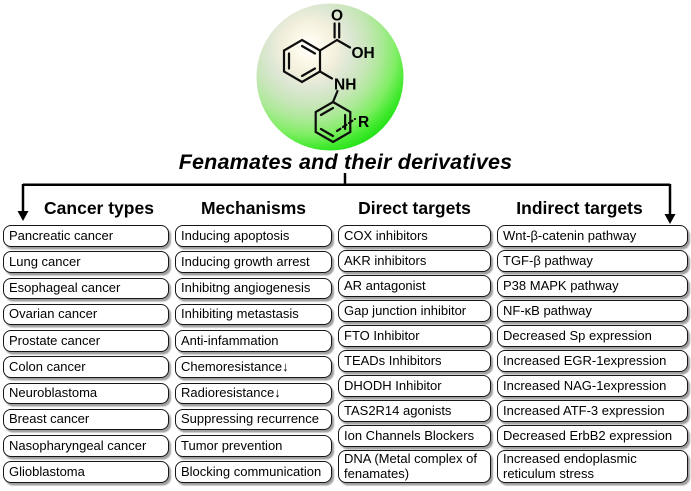 Image resolution: width=691 pixels, height=491 pixels. What do you see at coordinates (319, 83) in the screenshot?
I see `fenamate-structure` at bounding box center [319, 83].